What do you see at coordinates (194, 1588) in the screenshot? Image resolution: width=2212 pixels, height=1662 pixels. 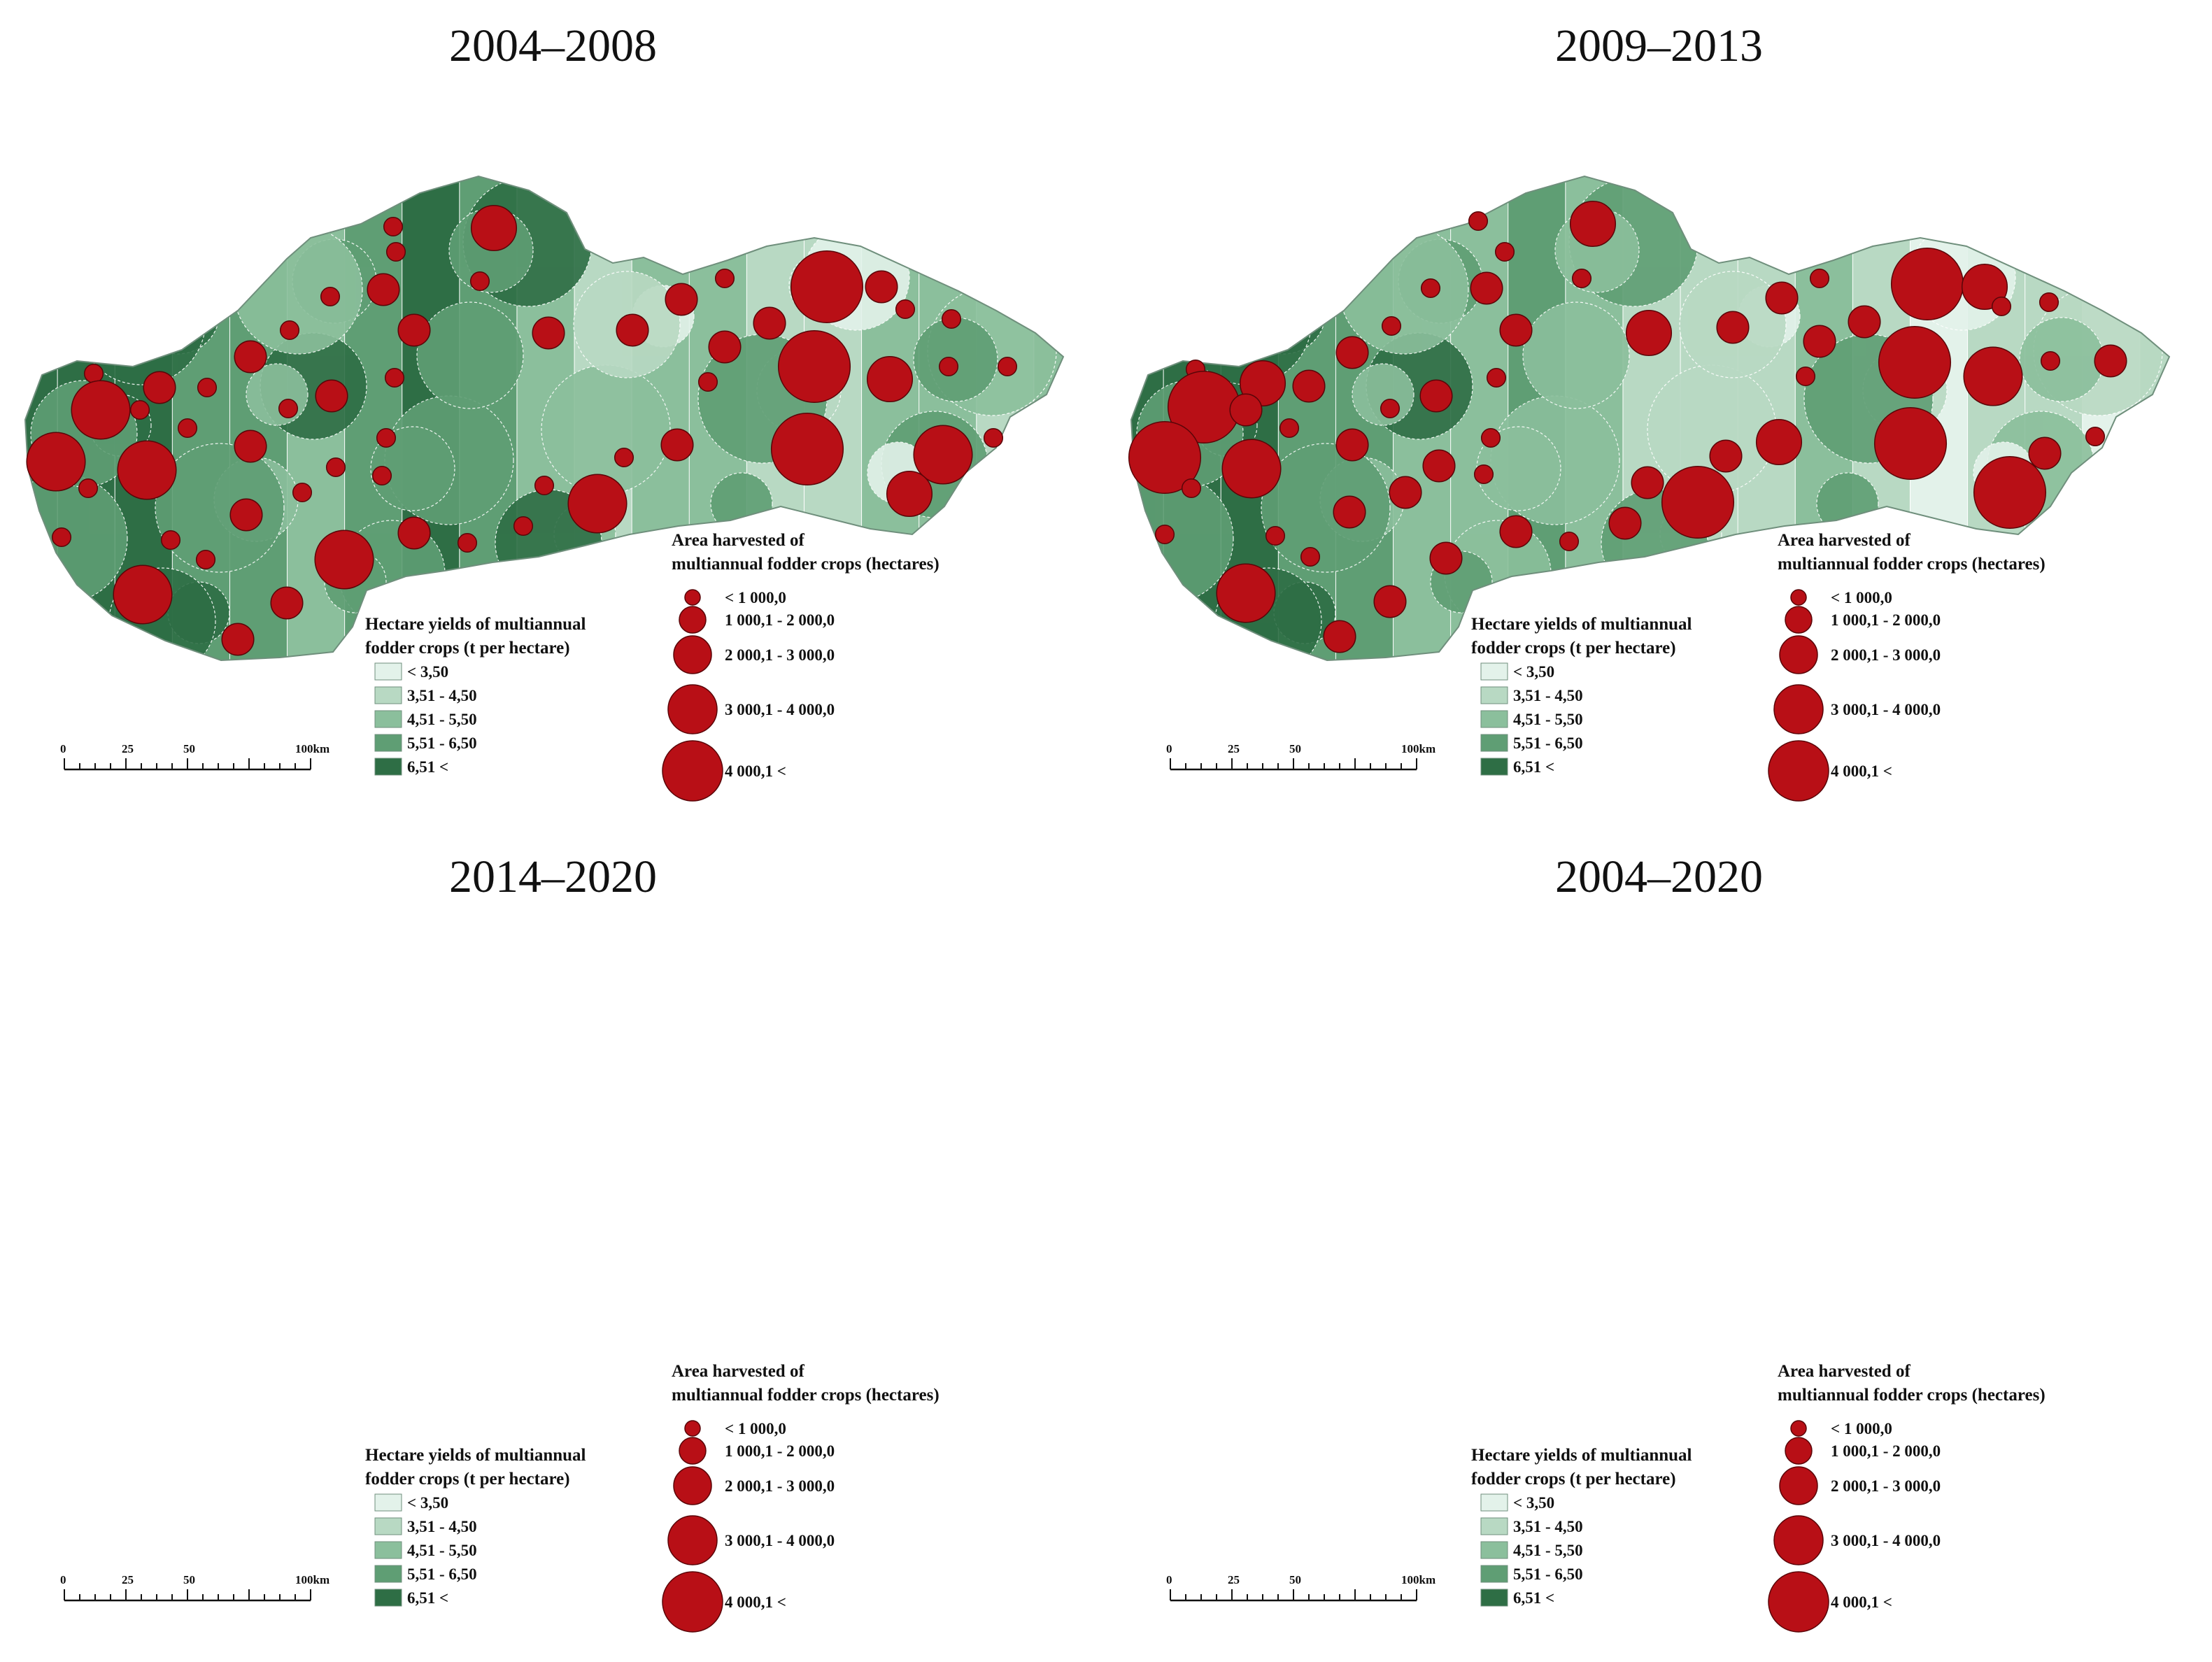 I see `scale-bar: 0 25 50 100km` at bounding box center [194, 1588].